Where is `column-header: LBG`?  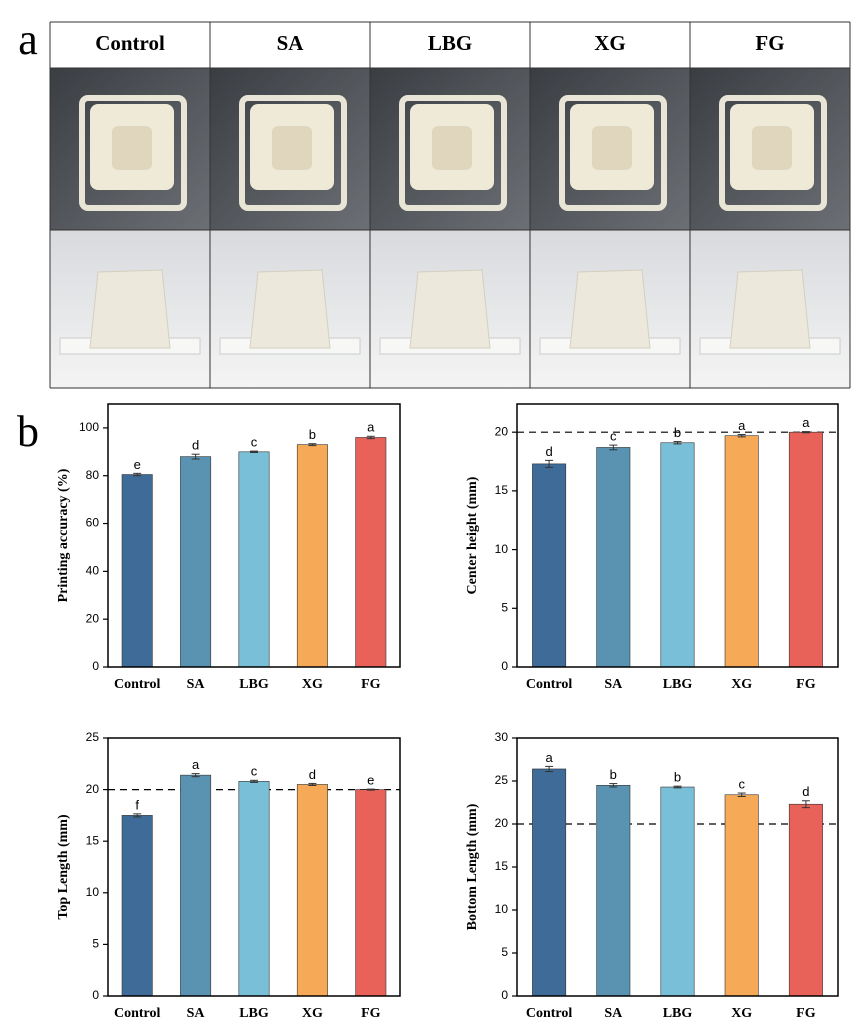 column-header: LBG is located at coordinates (450, 43).